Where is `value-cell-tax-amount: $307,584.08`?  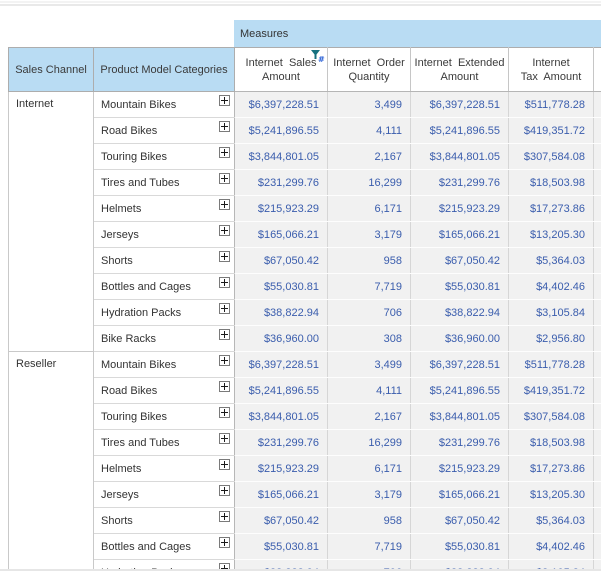
value-cell-tax-amount: $307,584.08 is located at coordinates (551, 416).